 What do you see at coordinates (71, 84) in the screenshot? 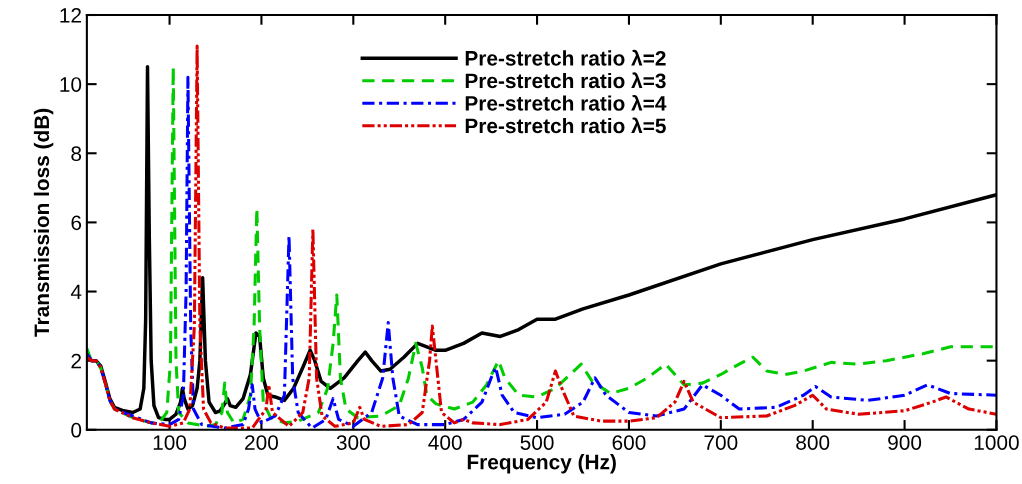
I see `y-tick-label: 10` at bounding box center [71, 84].